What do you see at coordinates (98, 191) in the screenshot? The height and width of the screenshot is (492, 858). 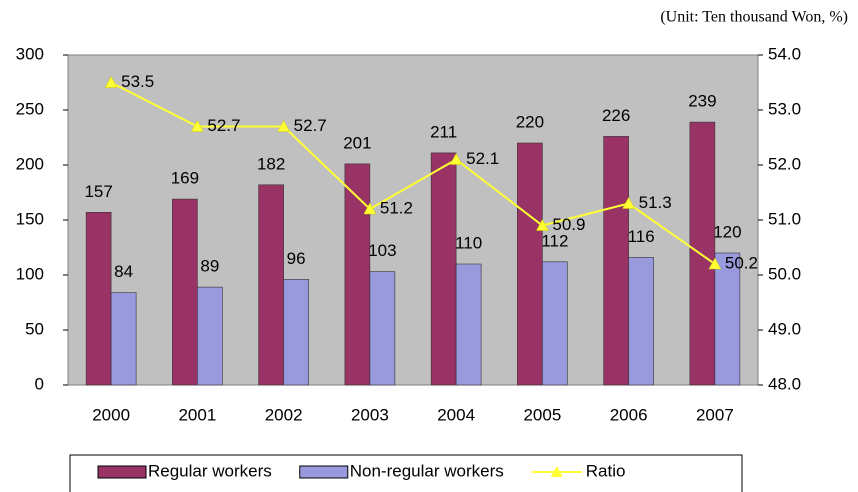 I see `data-label: 157` at bounding box center [98, 191].